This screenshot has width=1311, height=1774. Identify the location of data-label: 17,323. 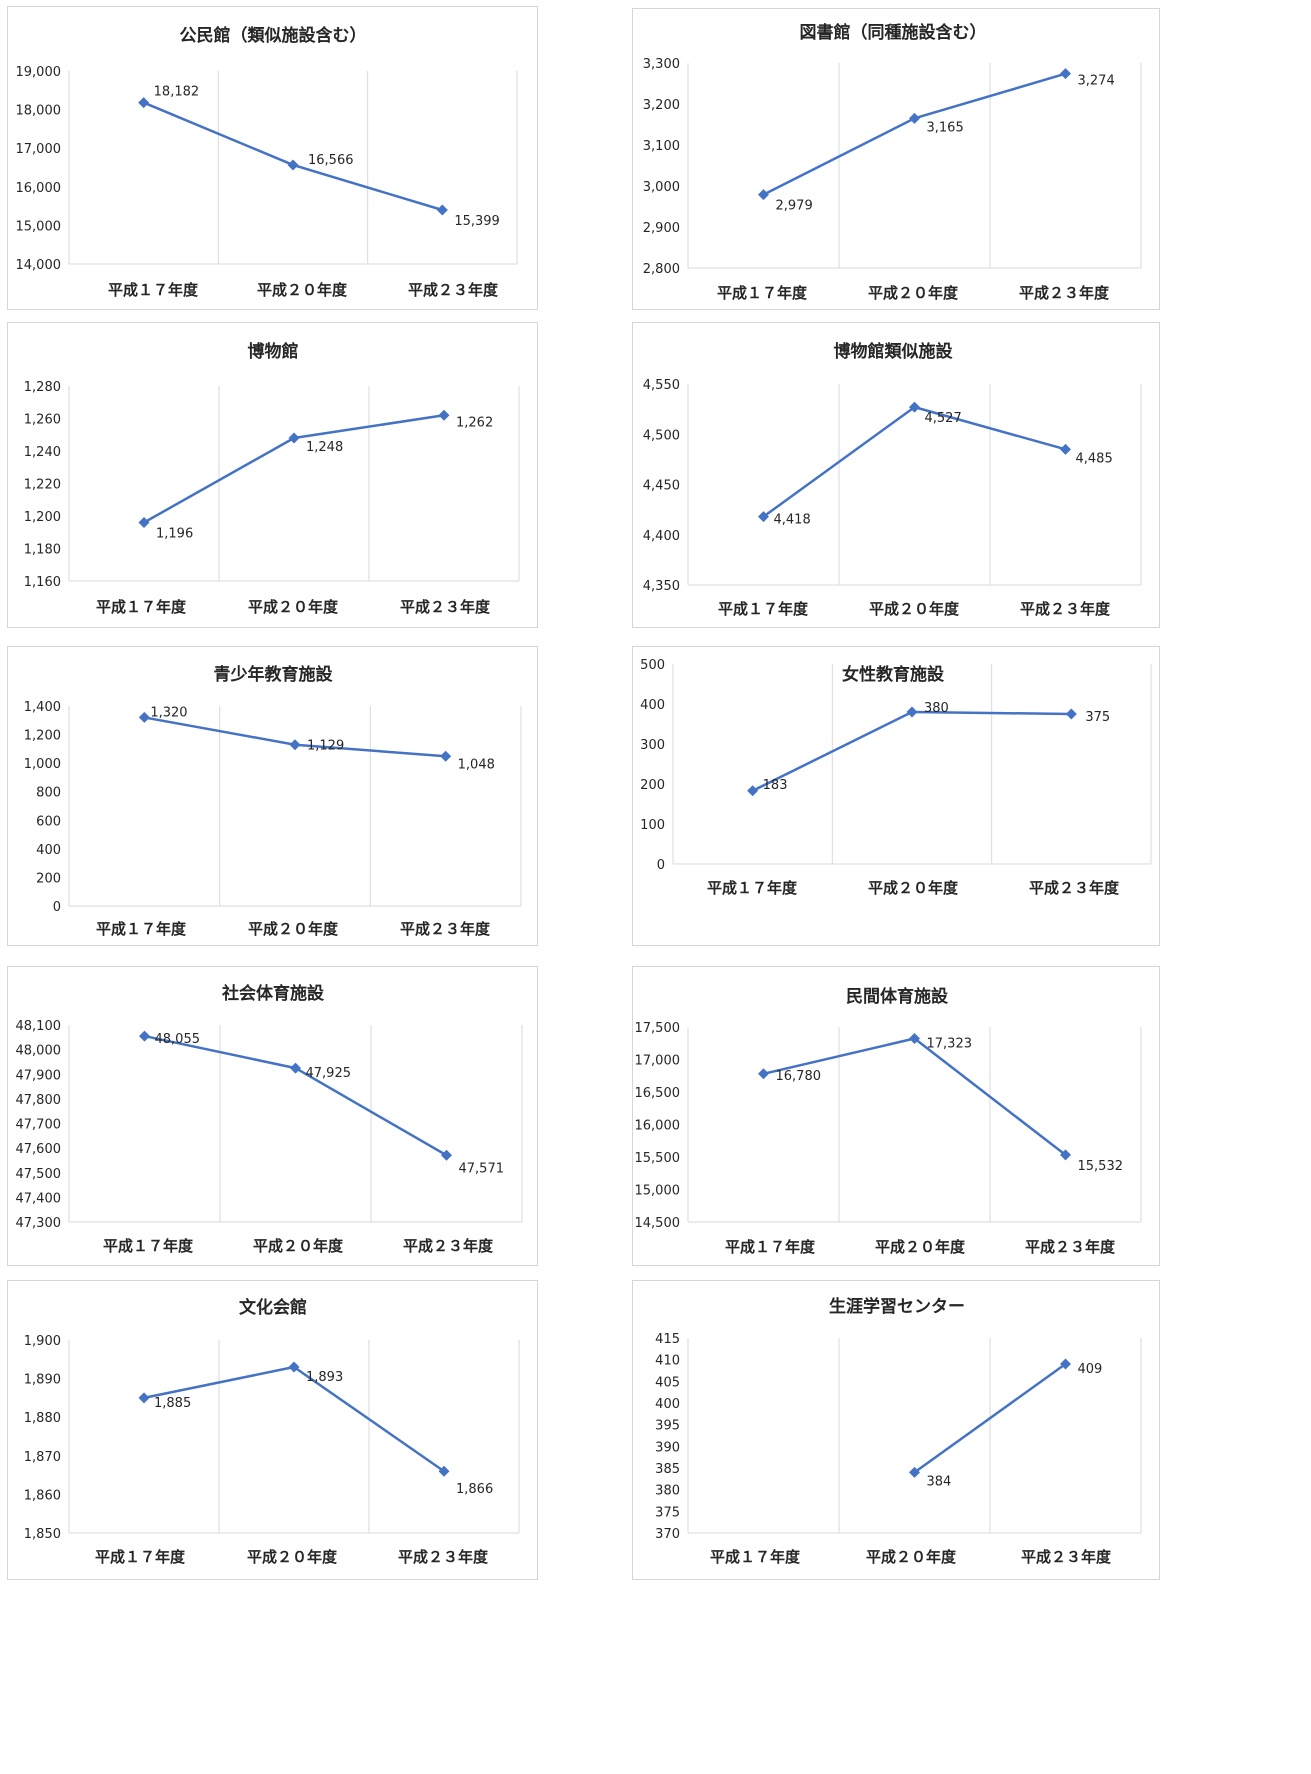
(950, 1044).